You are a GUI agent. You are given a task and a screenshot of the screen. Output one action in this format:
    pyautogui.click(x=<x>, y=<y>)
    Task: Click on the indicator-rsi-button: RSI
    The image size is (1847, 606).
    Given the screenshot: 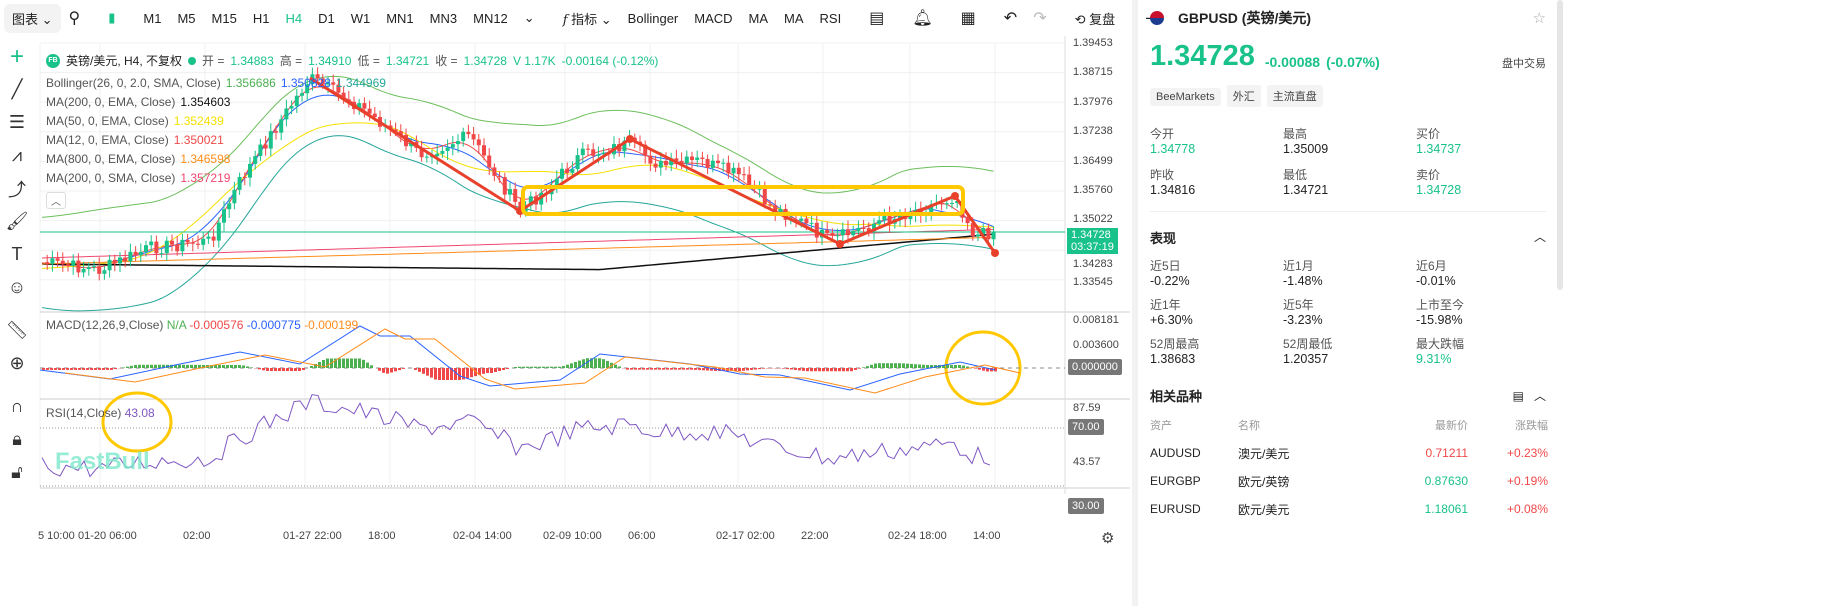 What is the action you would take?
    pyautogui.click(x=830, y=18)
    